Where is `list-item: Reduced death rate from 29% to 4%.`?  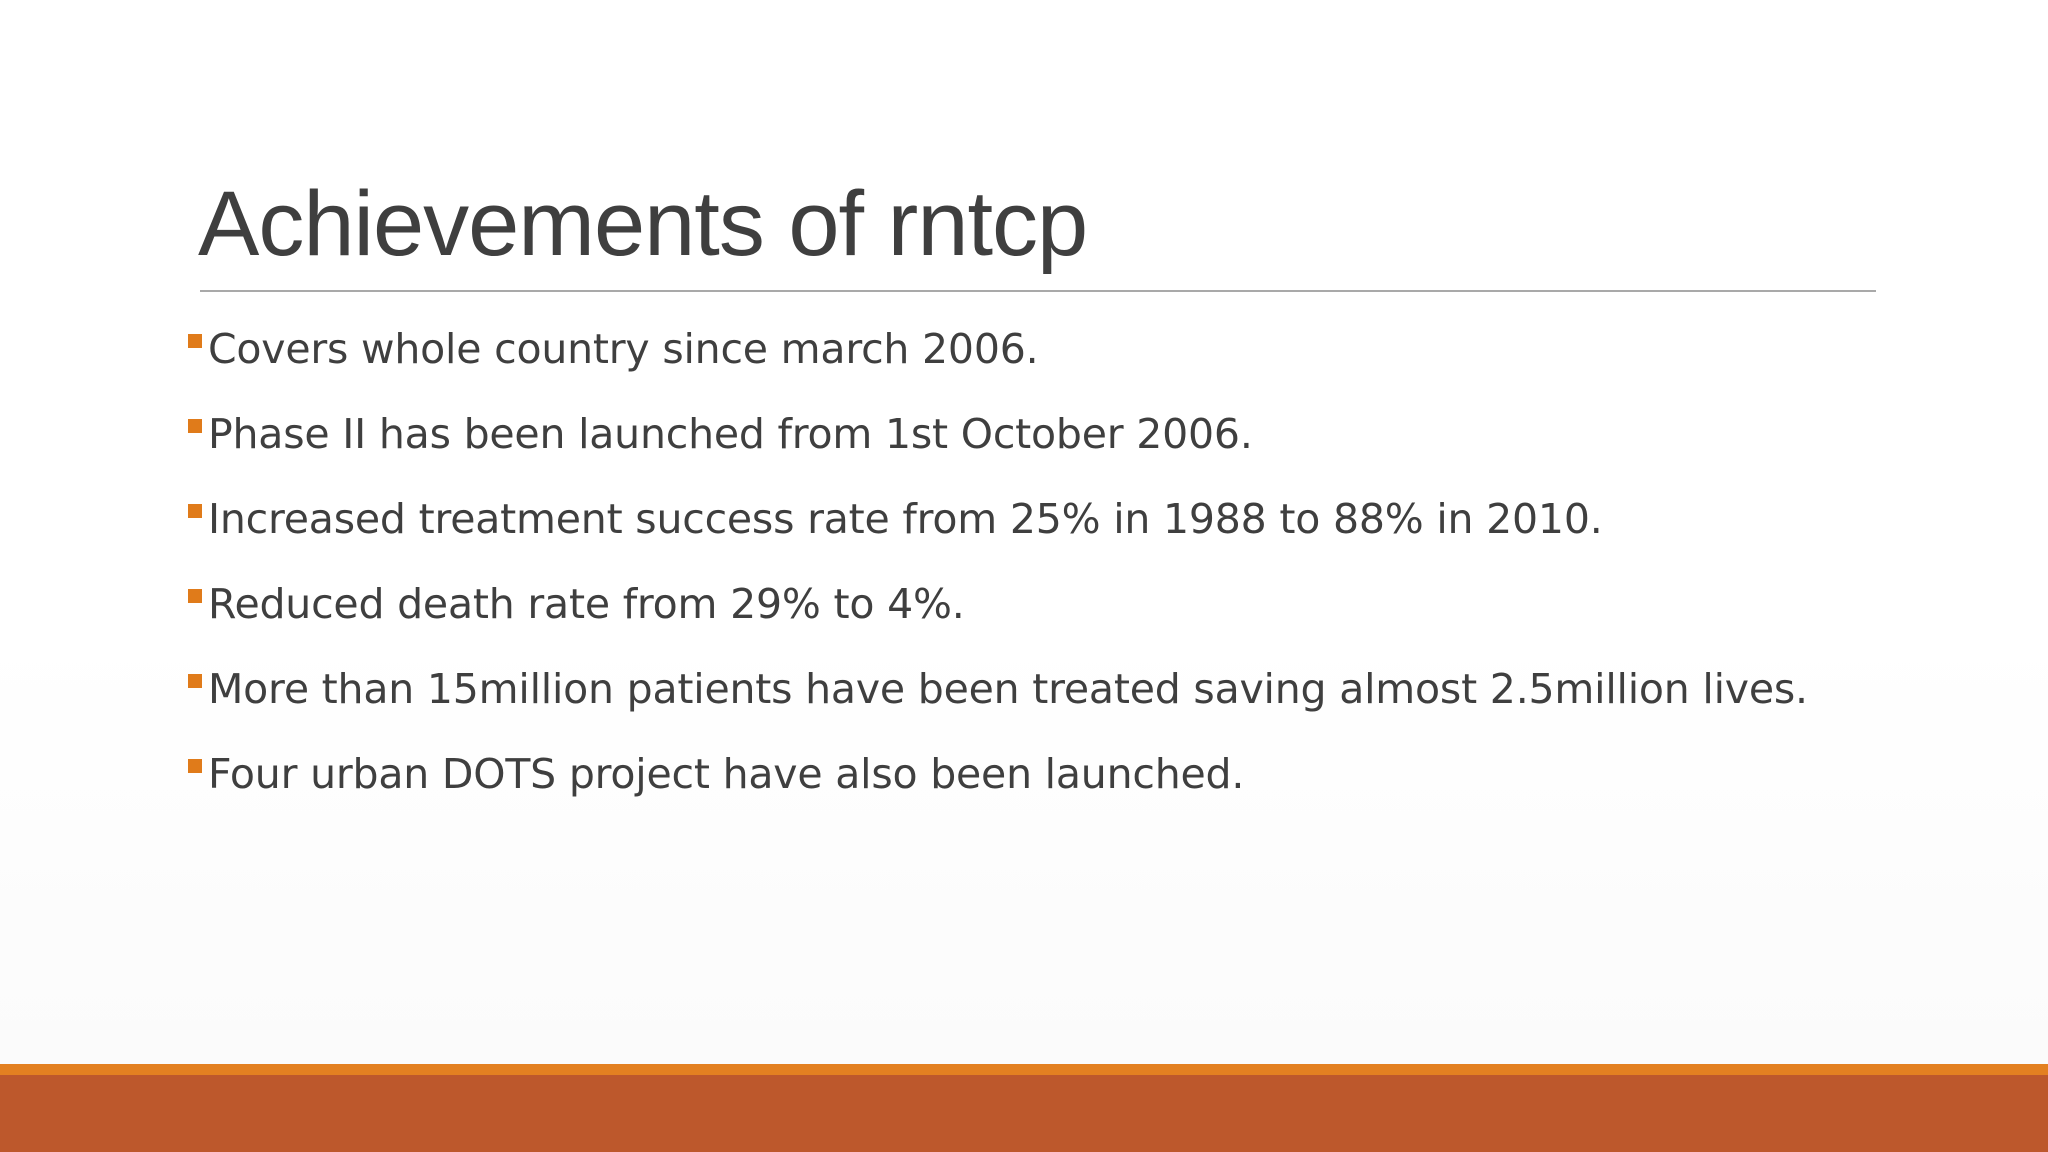 list-item: Reduced death rate from 29% to 4%. is located at coordinates (998, 603).